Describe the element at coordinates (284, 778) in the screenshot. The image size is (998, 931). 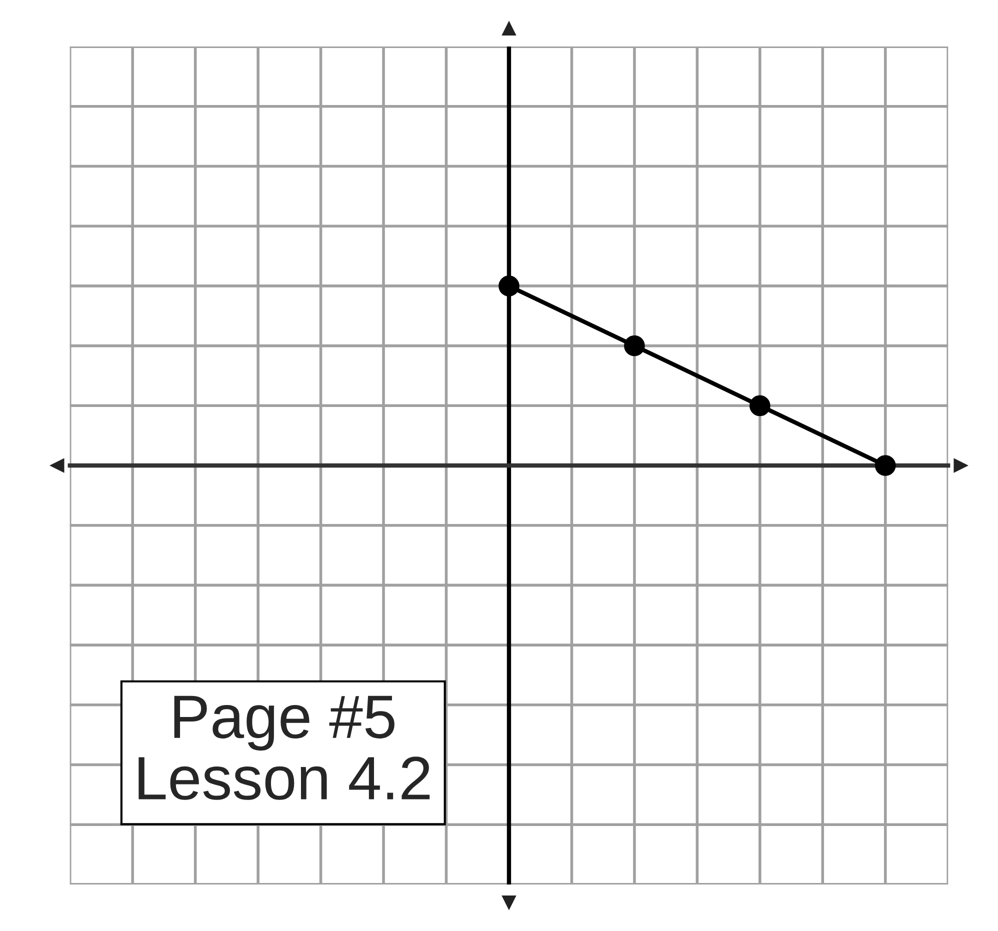
I see `text: Lesson 4.2` at that location.